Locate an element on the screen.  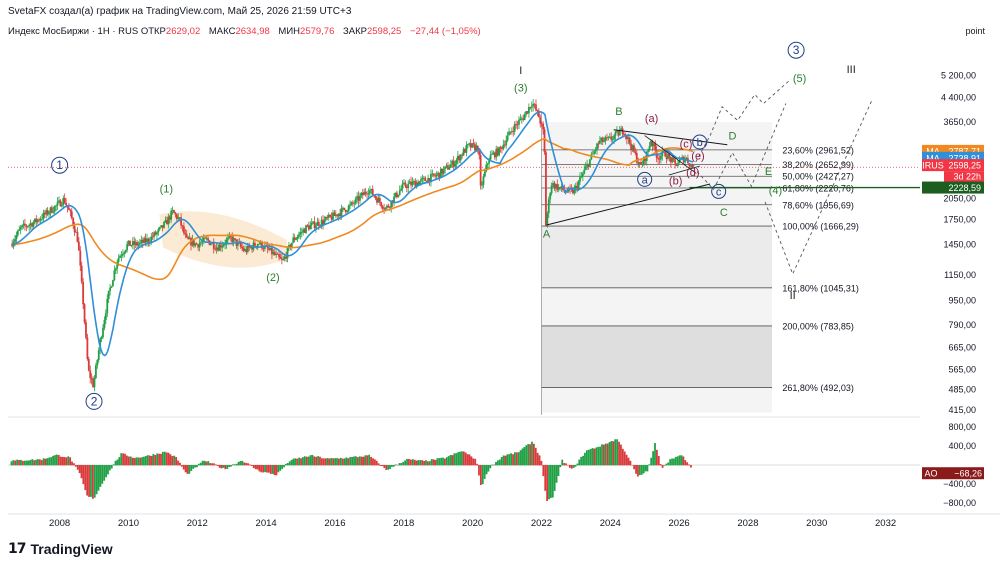
high-label: МАКС is located at coordinates (222, 31).